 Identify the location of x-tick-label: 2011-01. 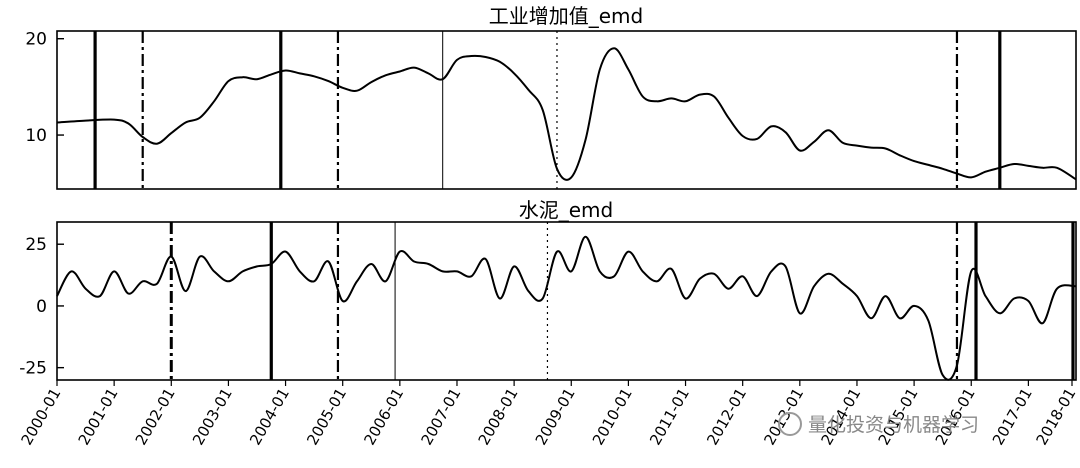
(669, 416).